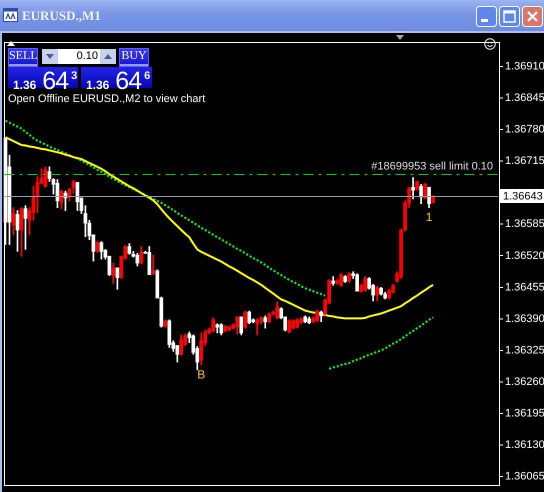  Describe the element at coordinates (134, 57) in the screenshot. I see `buy-button: BUY` at that location.